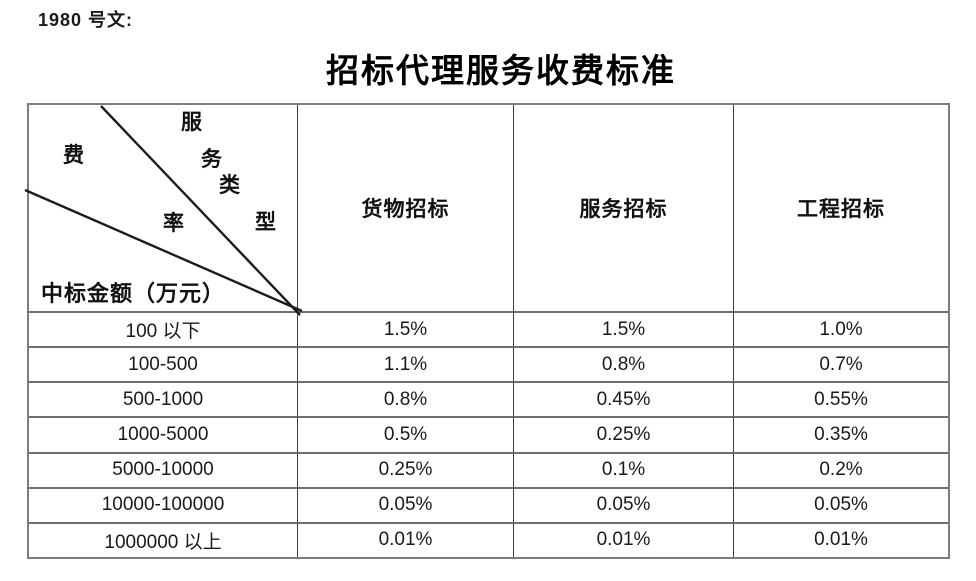 Image resolution: width=976 pixels, height=581 pixels. I want to click on rate-goods: 0.8%, so click(405, 399).